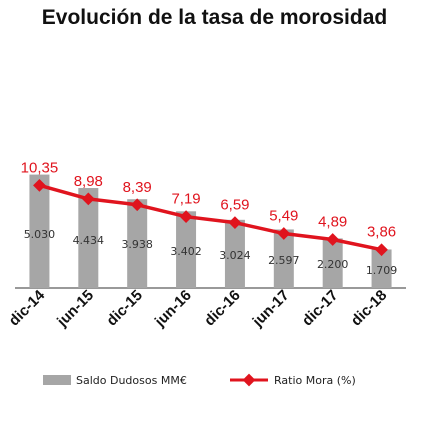 The height and width of the screenshot is (424, 429). I want to click on x-tick-label: dic-15, so click(124, 308).